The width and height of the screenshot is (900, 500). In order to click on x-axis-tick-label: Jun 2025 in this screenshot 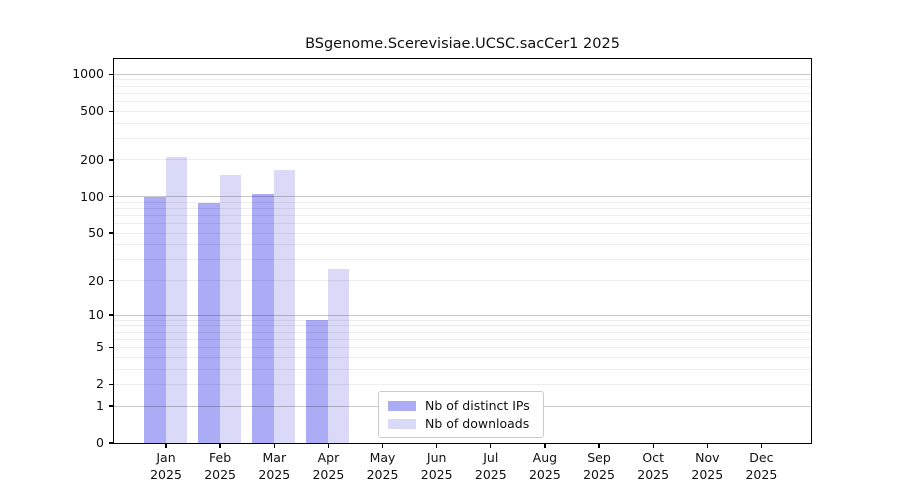, I will do `click(437, 466)`.